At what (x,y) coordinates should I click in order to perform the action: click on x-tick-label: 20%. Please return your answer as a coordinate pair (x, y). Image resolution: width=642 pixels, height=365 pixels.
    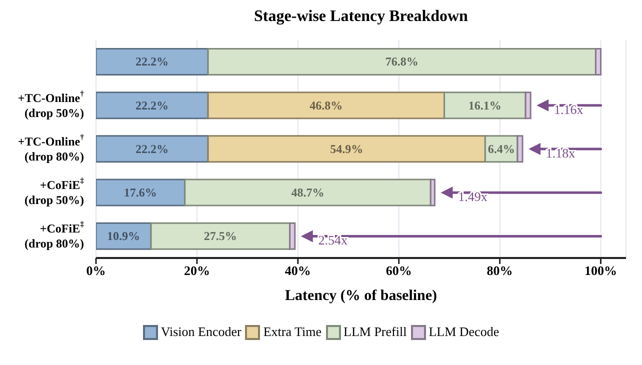
    Looking at the image, I should click on (197, 270).